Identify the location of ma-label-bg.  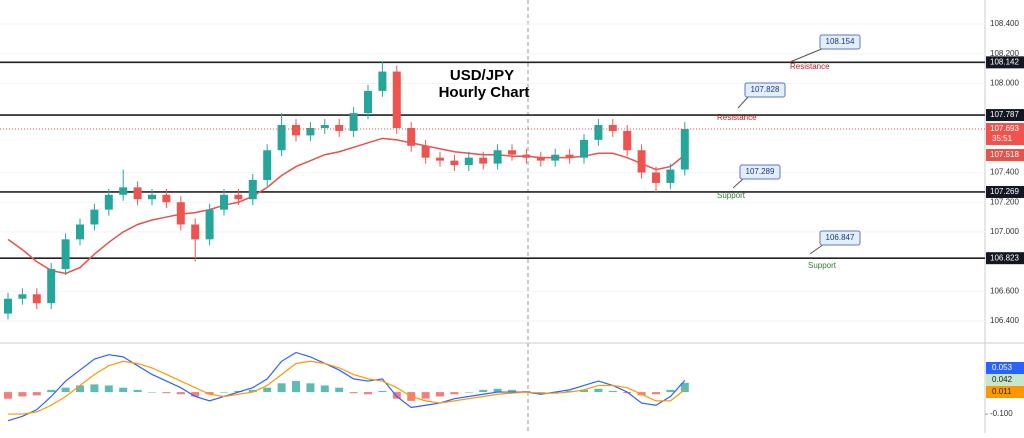
(1005, 155).